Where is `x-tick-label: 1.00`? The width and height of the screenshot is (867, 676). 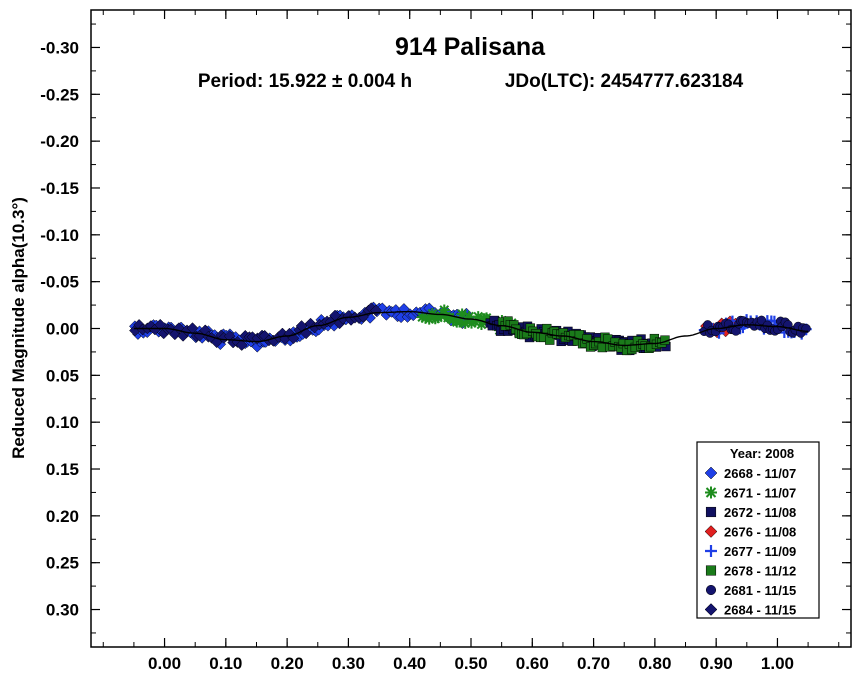 x-tick-label: 1.00 is located at coordinates (777, 663).